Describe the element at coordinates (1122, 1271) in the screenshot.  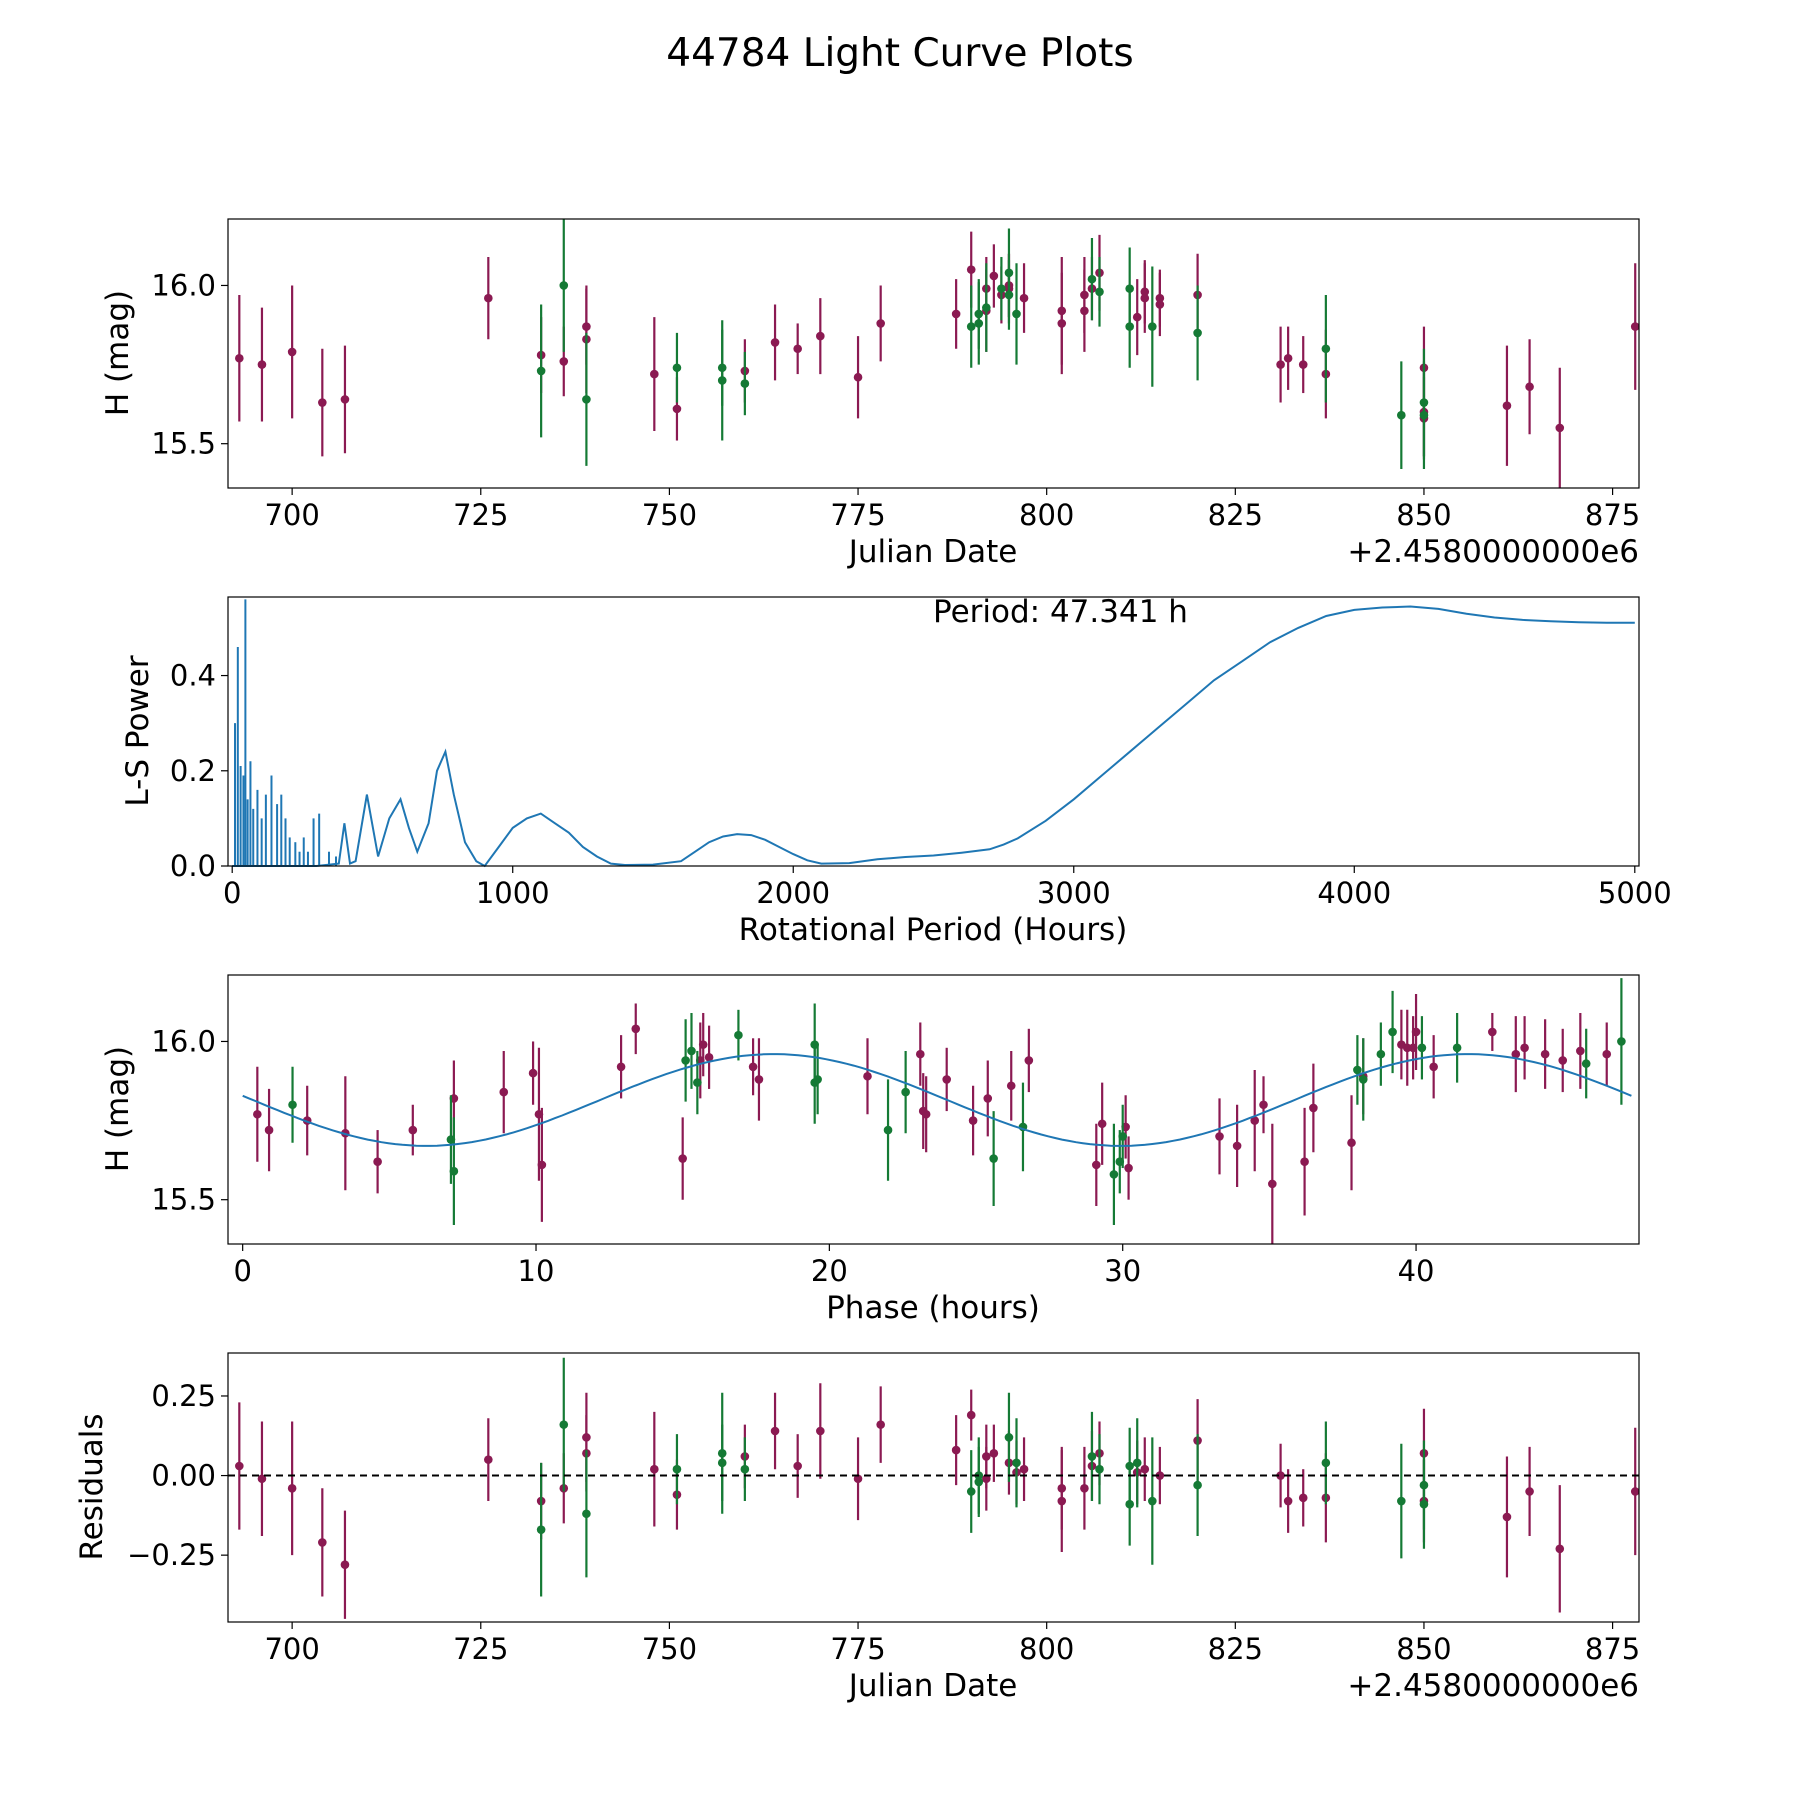
I see `phased-curve-xtick-label: 30` at that location.